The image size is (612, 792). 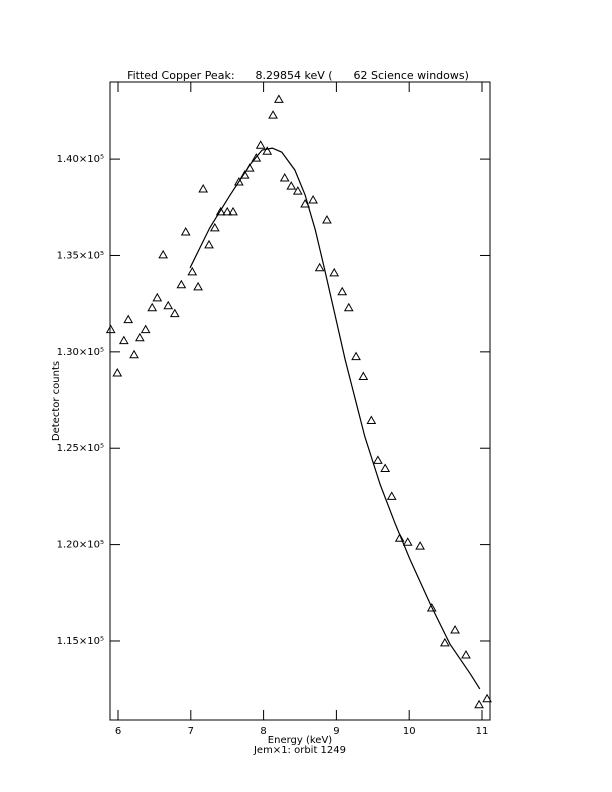 I want to click on y-tick-label: 1.20×10⁵, so click(x=80, y=545).